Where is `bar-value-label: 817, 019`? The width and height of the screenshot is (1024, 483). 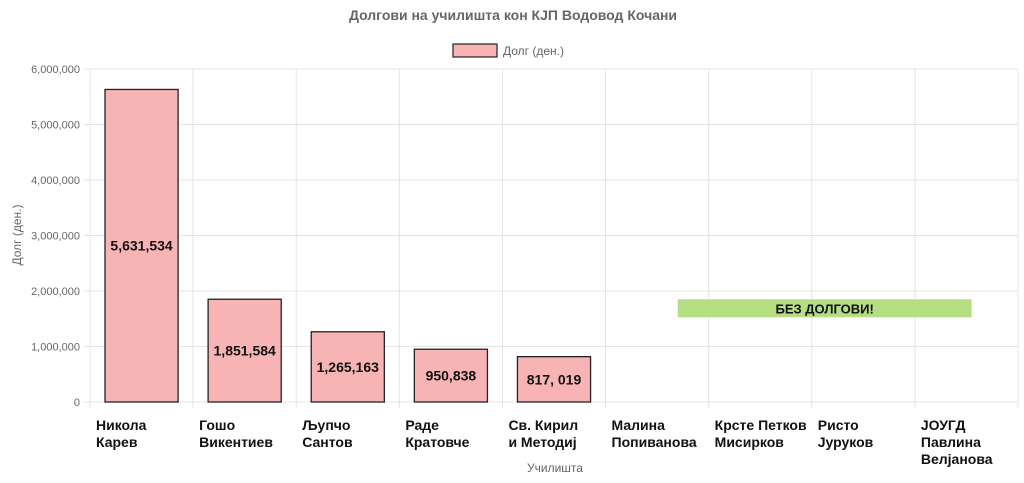 bar-value-label: 817, 019 is located at coordinates (554, 379).